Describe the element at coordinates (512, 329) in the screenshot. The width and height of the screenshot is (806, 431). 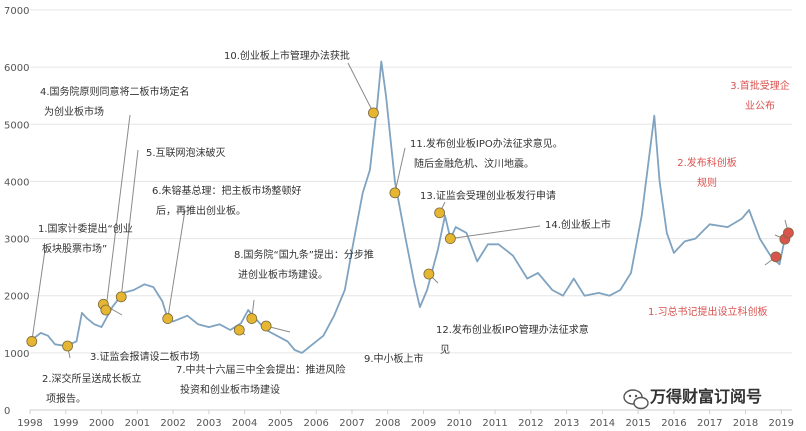
I see `event-label: 12.发布创业板IPO管理办法征求意` at that location.